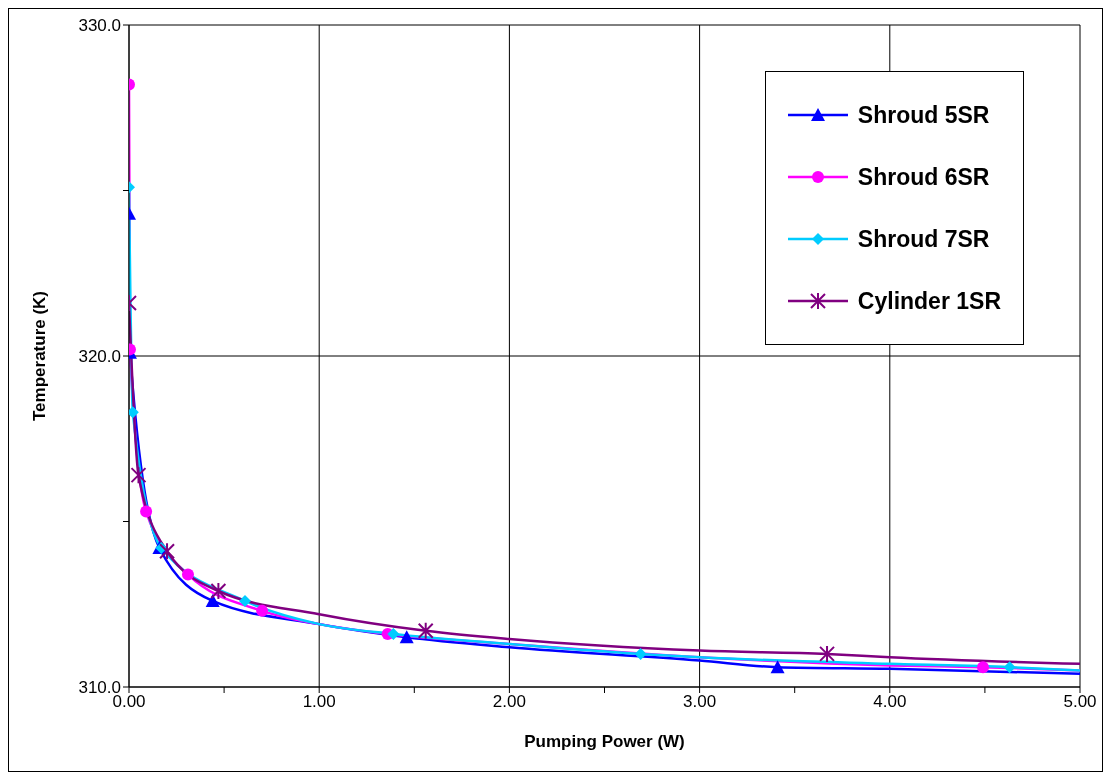 The height and width of the screenshot is (780, 1111). I want to click on legend-label: Shroud 6SR, so click(923, 177).